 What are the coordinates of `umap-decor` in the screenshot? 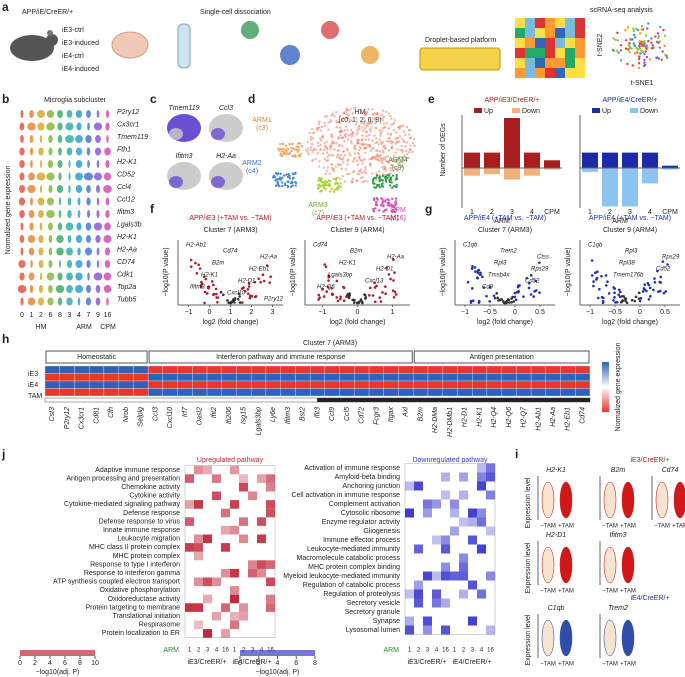 It's located at (176, 134).